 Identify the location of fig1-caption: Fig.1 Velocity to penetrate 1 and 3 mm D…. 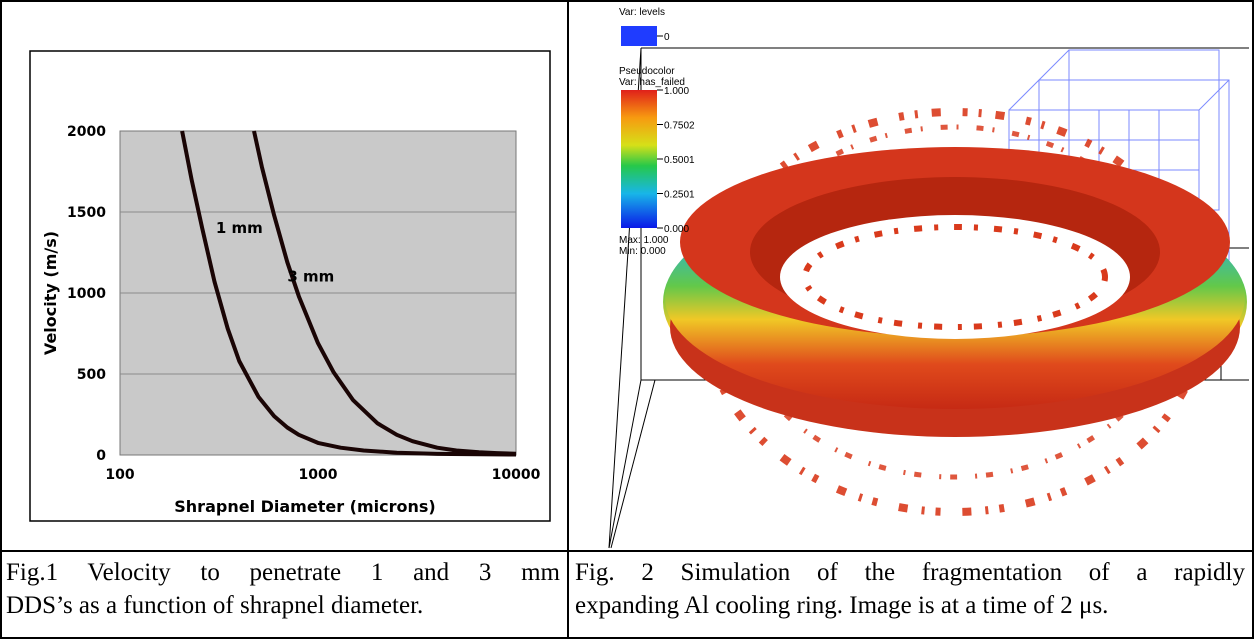
(283, 589).